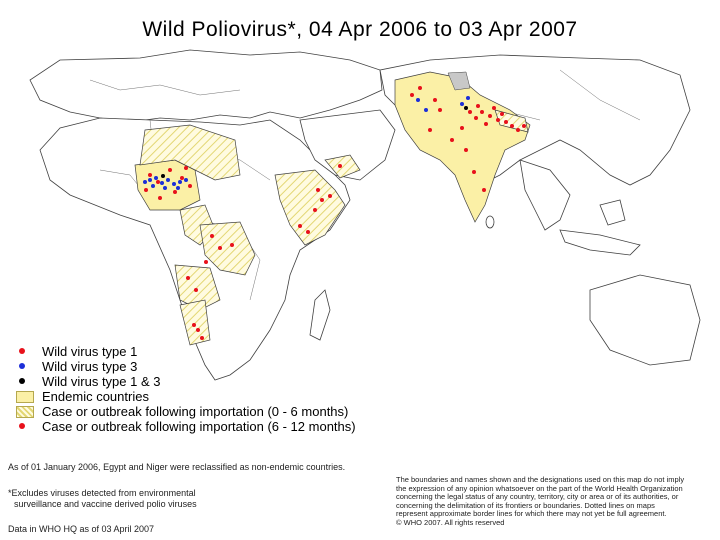 This screenshot has width=720, height=540. I want to click on blue-dot-icon, so click(22, 366).